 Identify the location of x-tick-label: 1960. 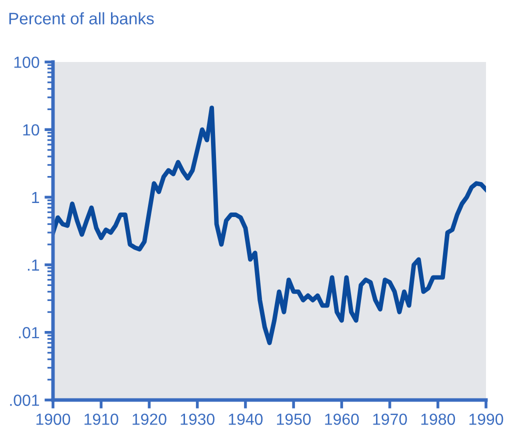
(342, 419).